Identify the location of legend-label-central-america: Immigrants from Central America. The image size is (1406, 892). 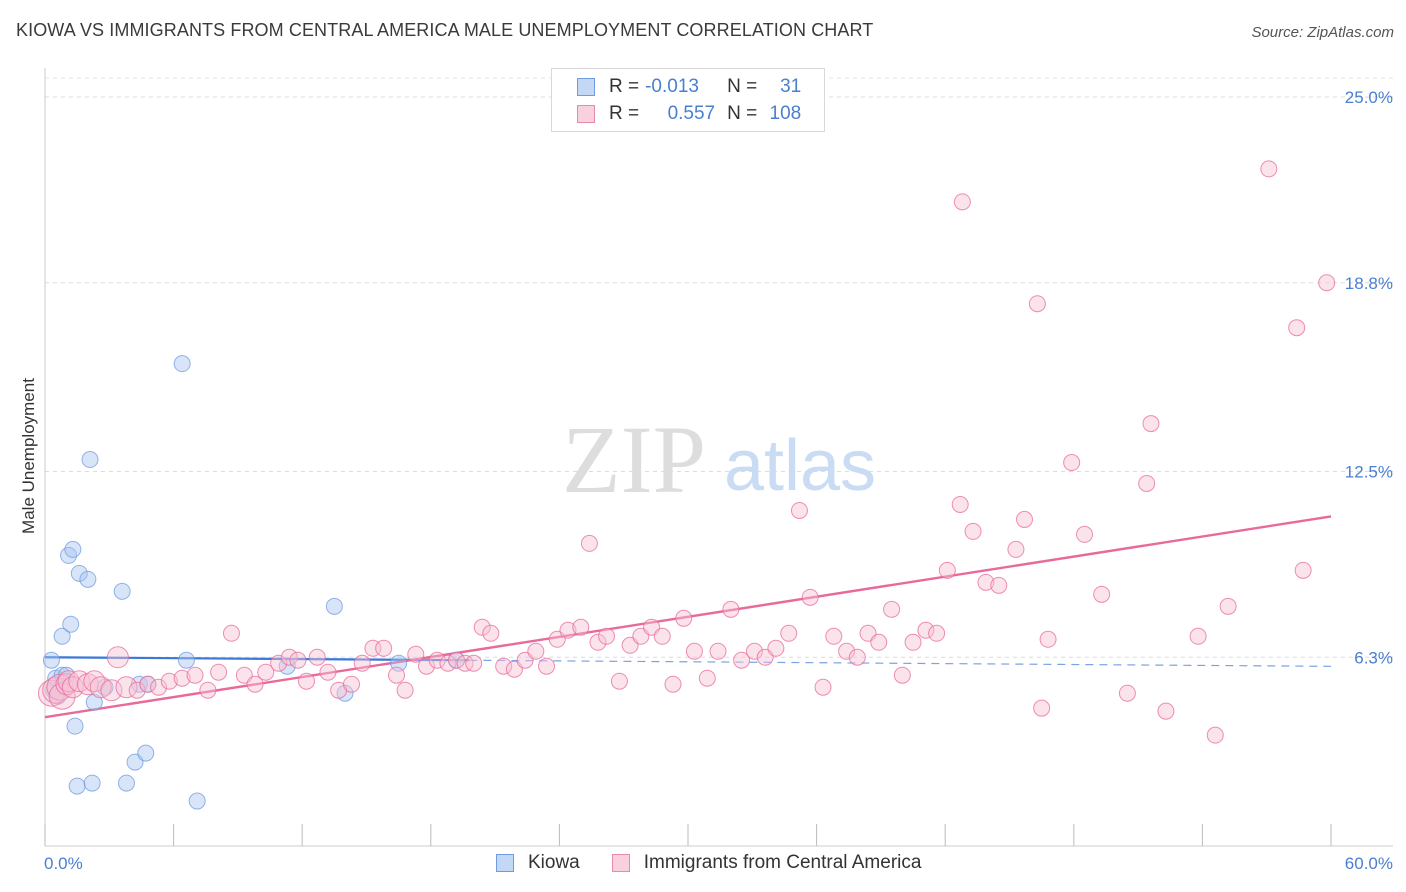
(782, 862).